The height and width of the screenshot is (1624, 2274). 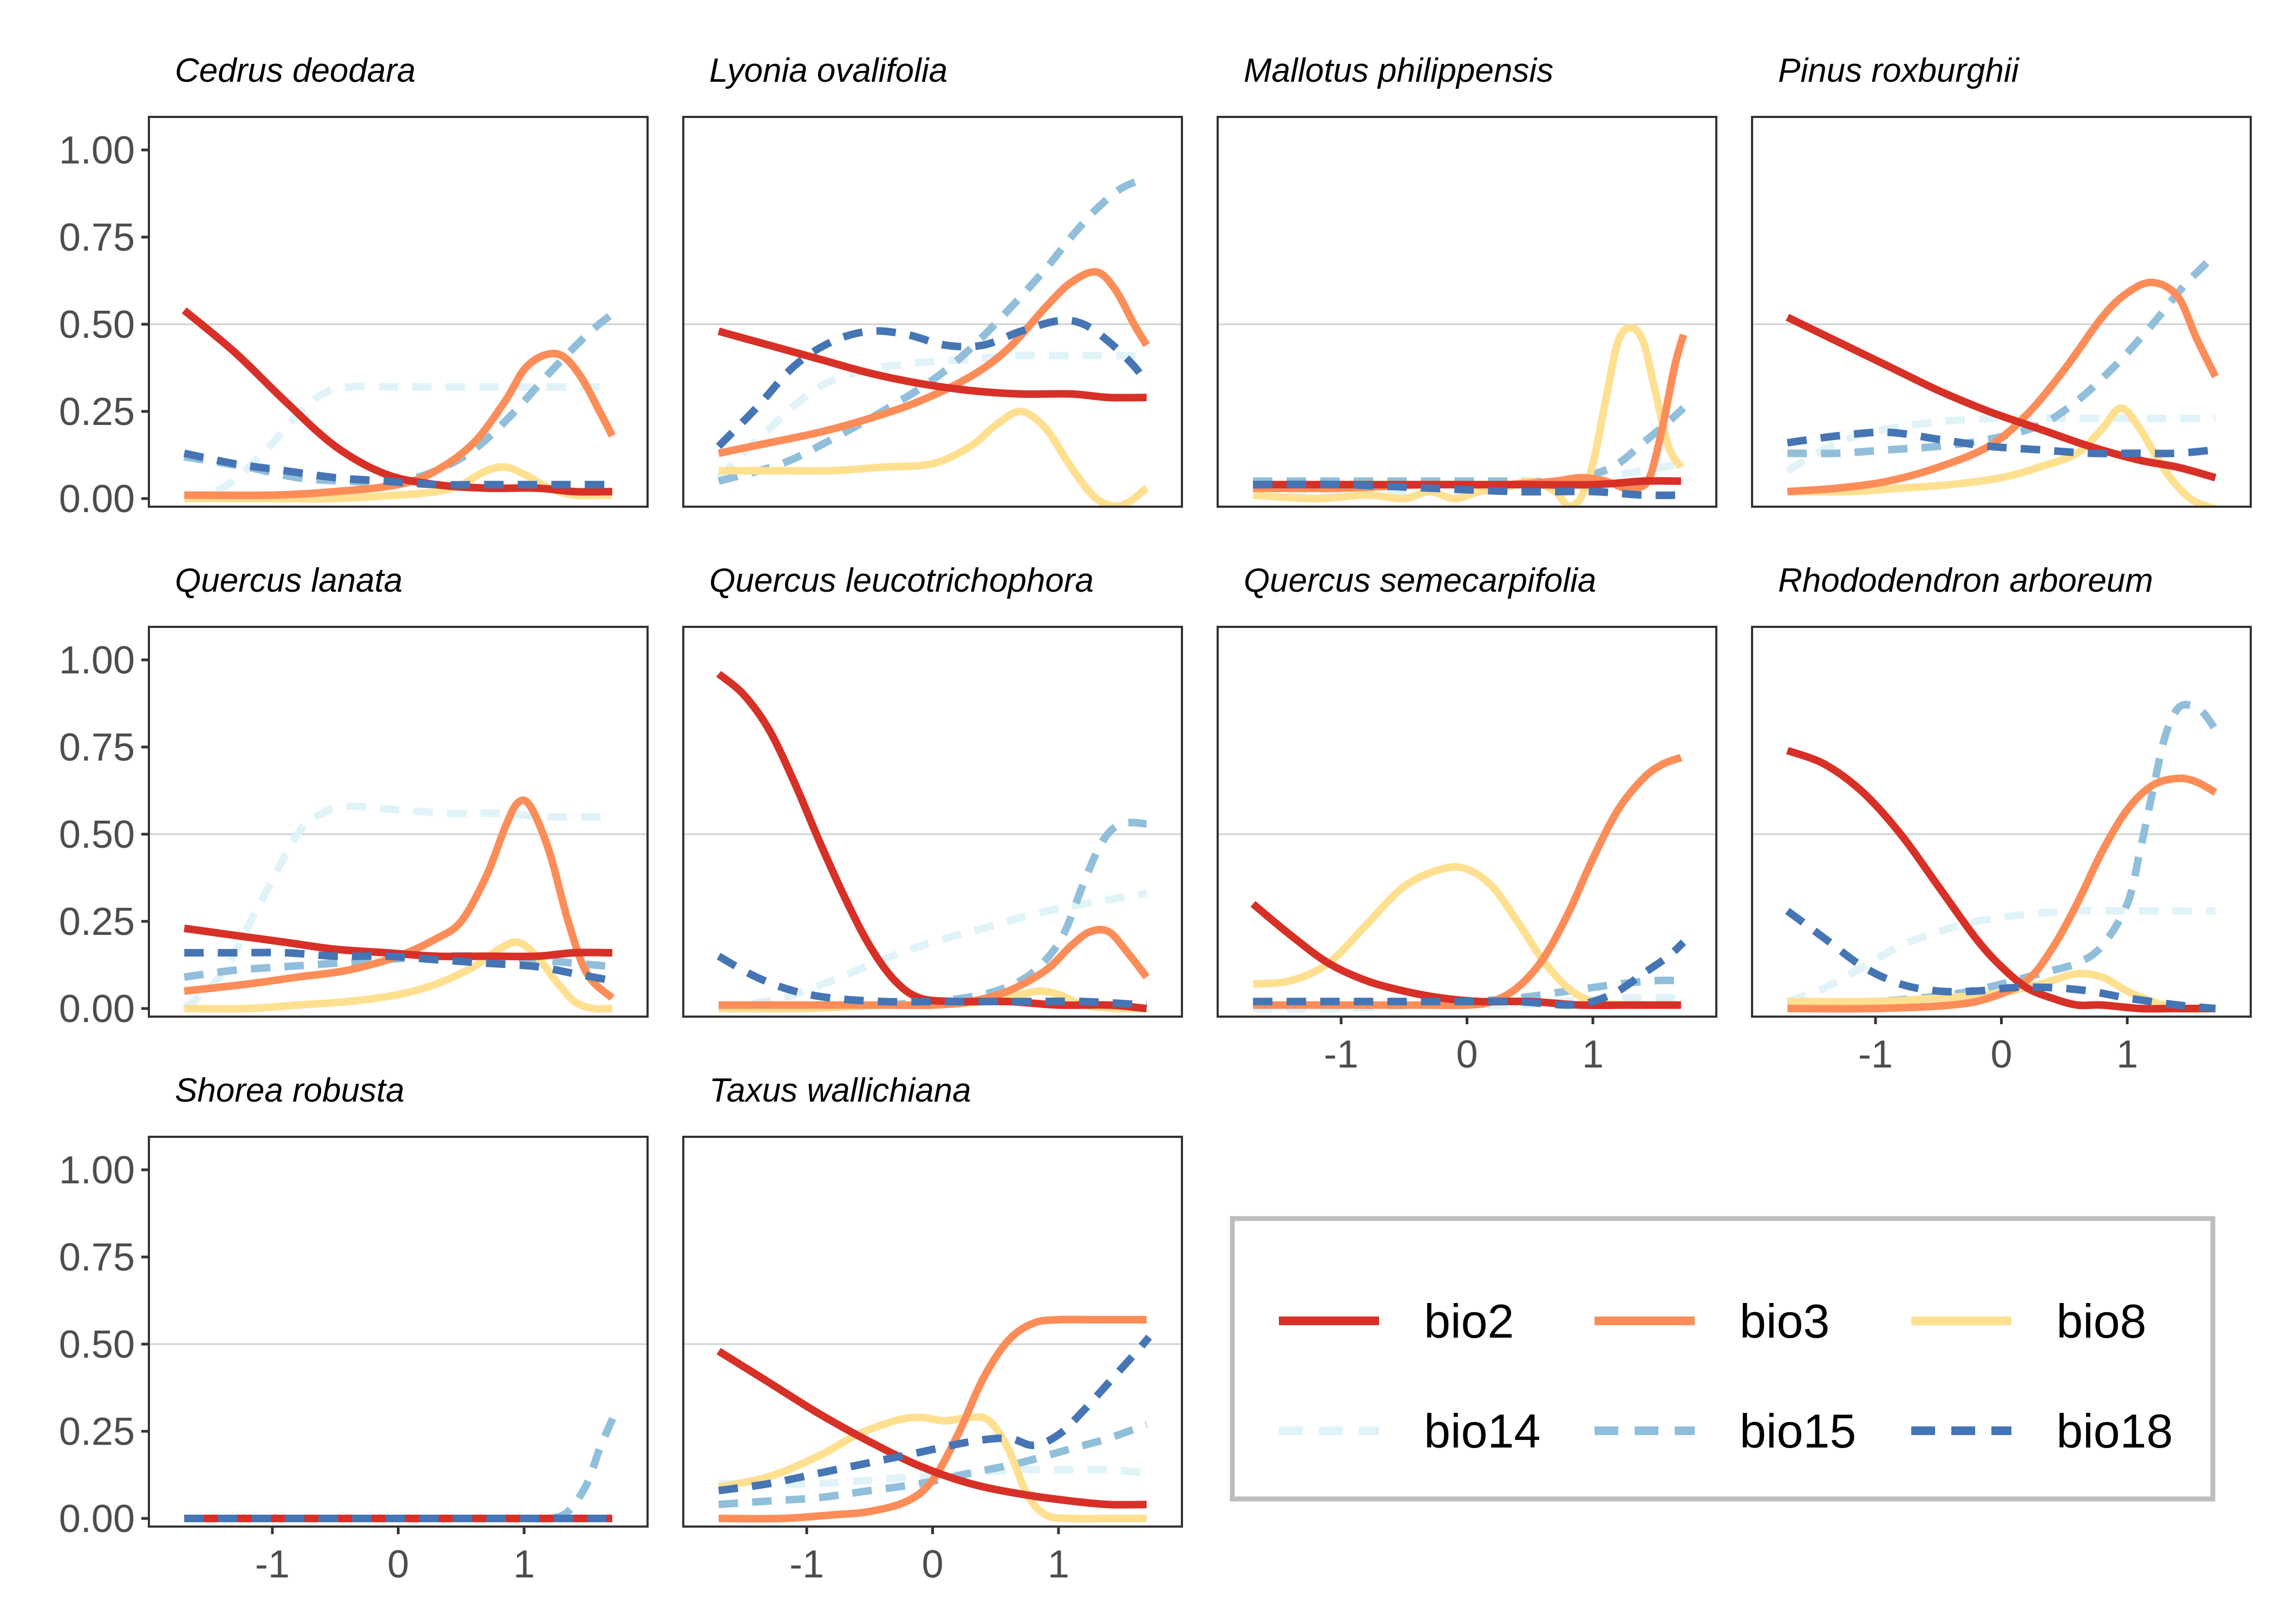 I want to click on panel-mallotus-philippensis: Mallotus philippensis, so click(x=1467, y=280).